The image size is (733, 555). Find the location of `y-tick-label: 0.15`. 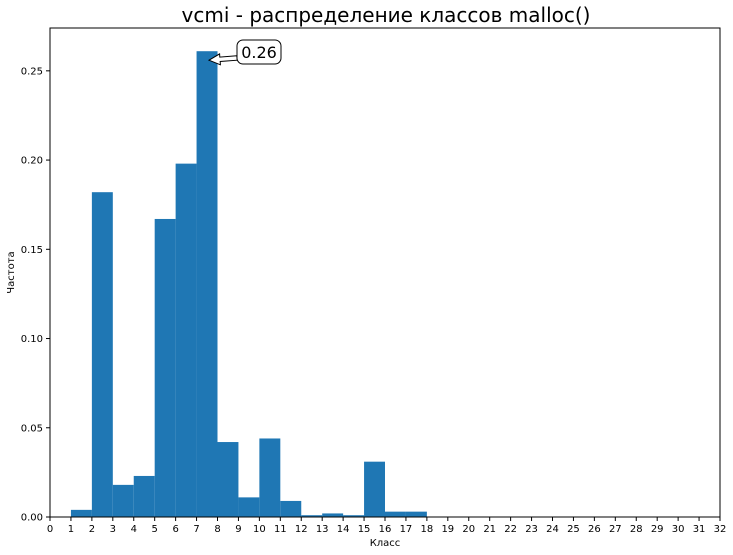

y-tick-label: 0.15 is located at coordinates (32, 250).